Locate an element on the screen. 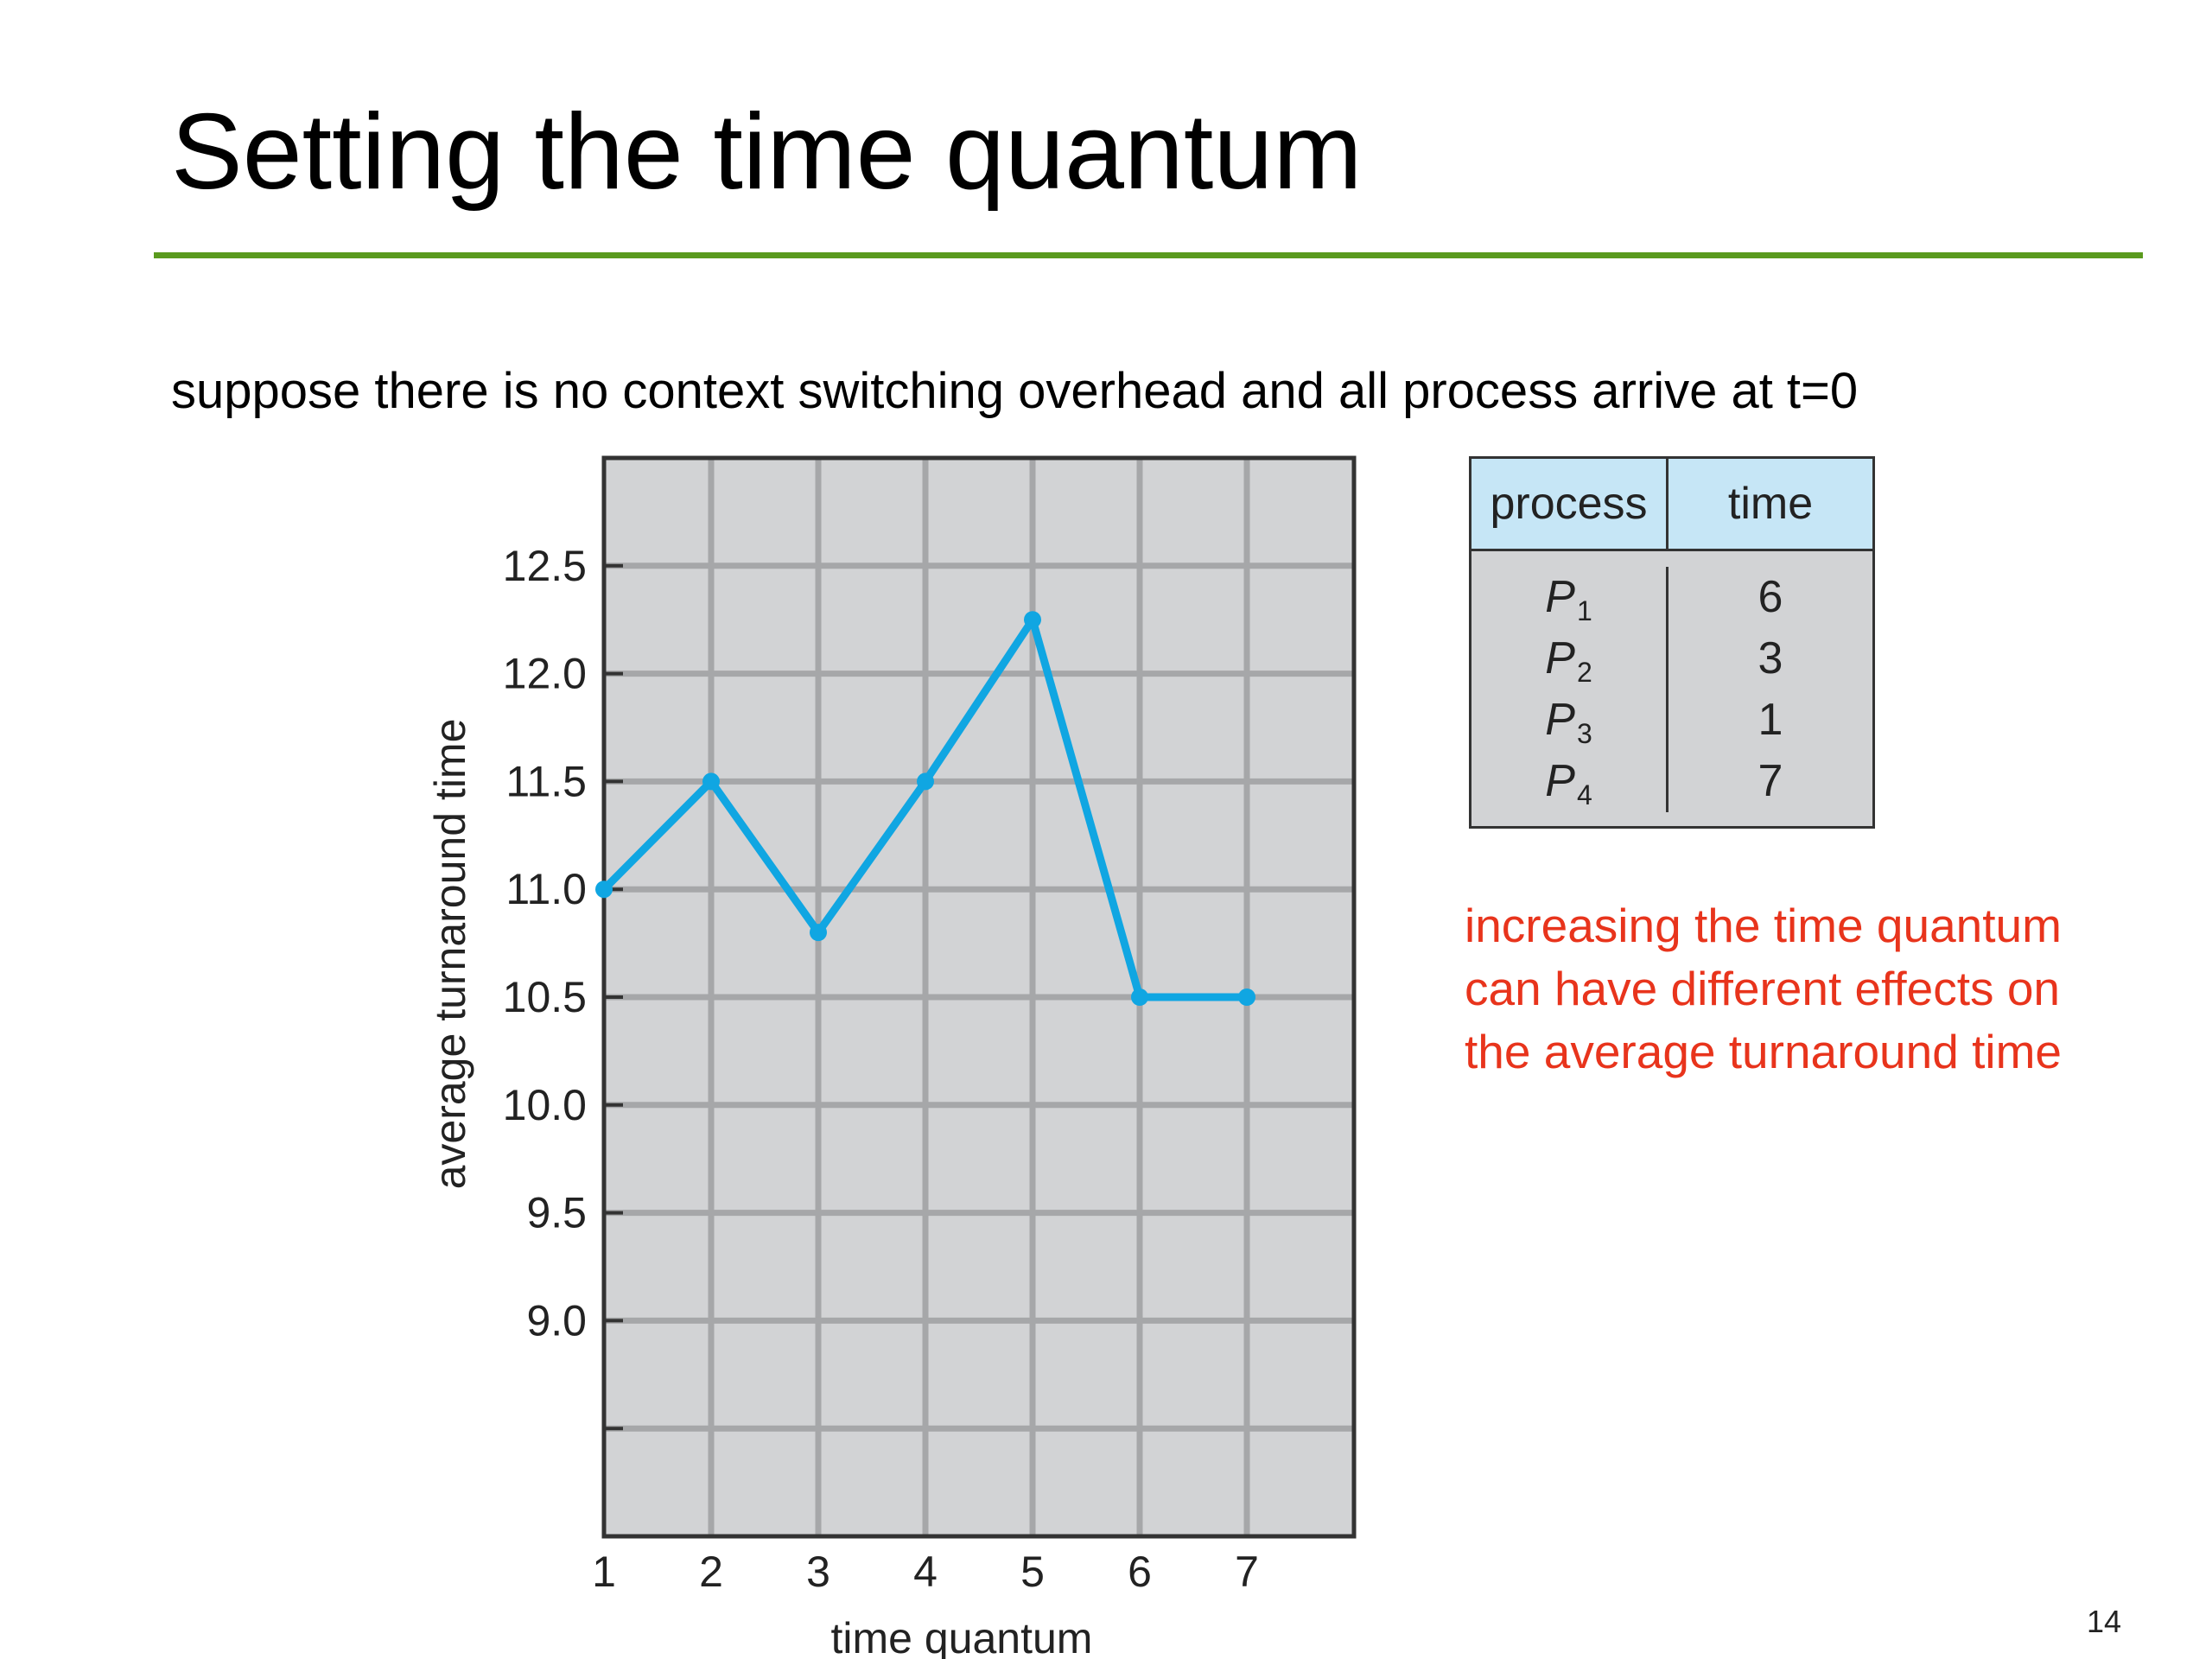 This screenshot has width=2212, height=1659. y-tick-label: 11.0 is located at coordinates (546, 889).